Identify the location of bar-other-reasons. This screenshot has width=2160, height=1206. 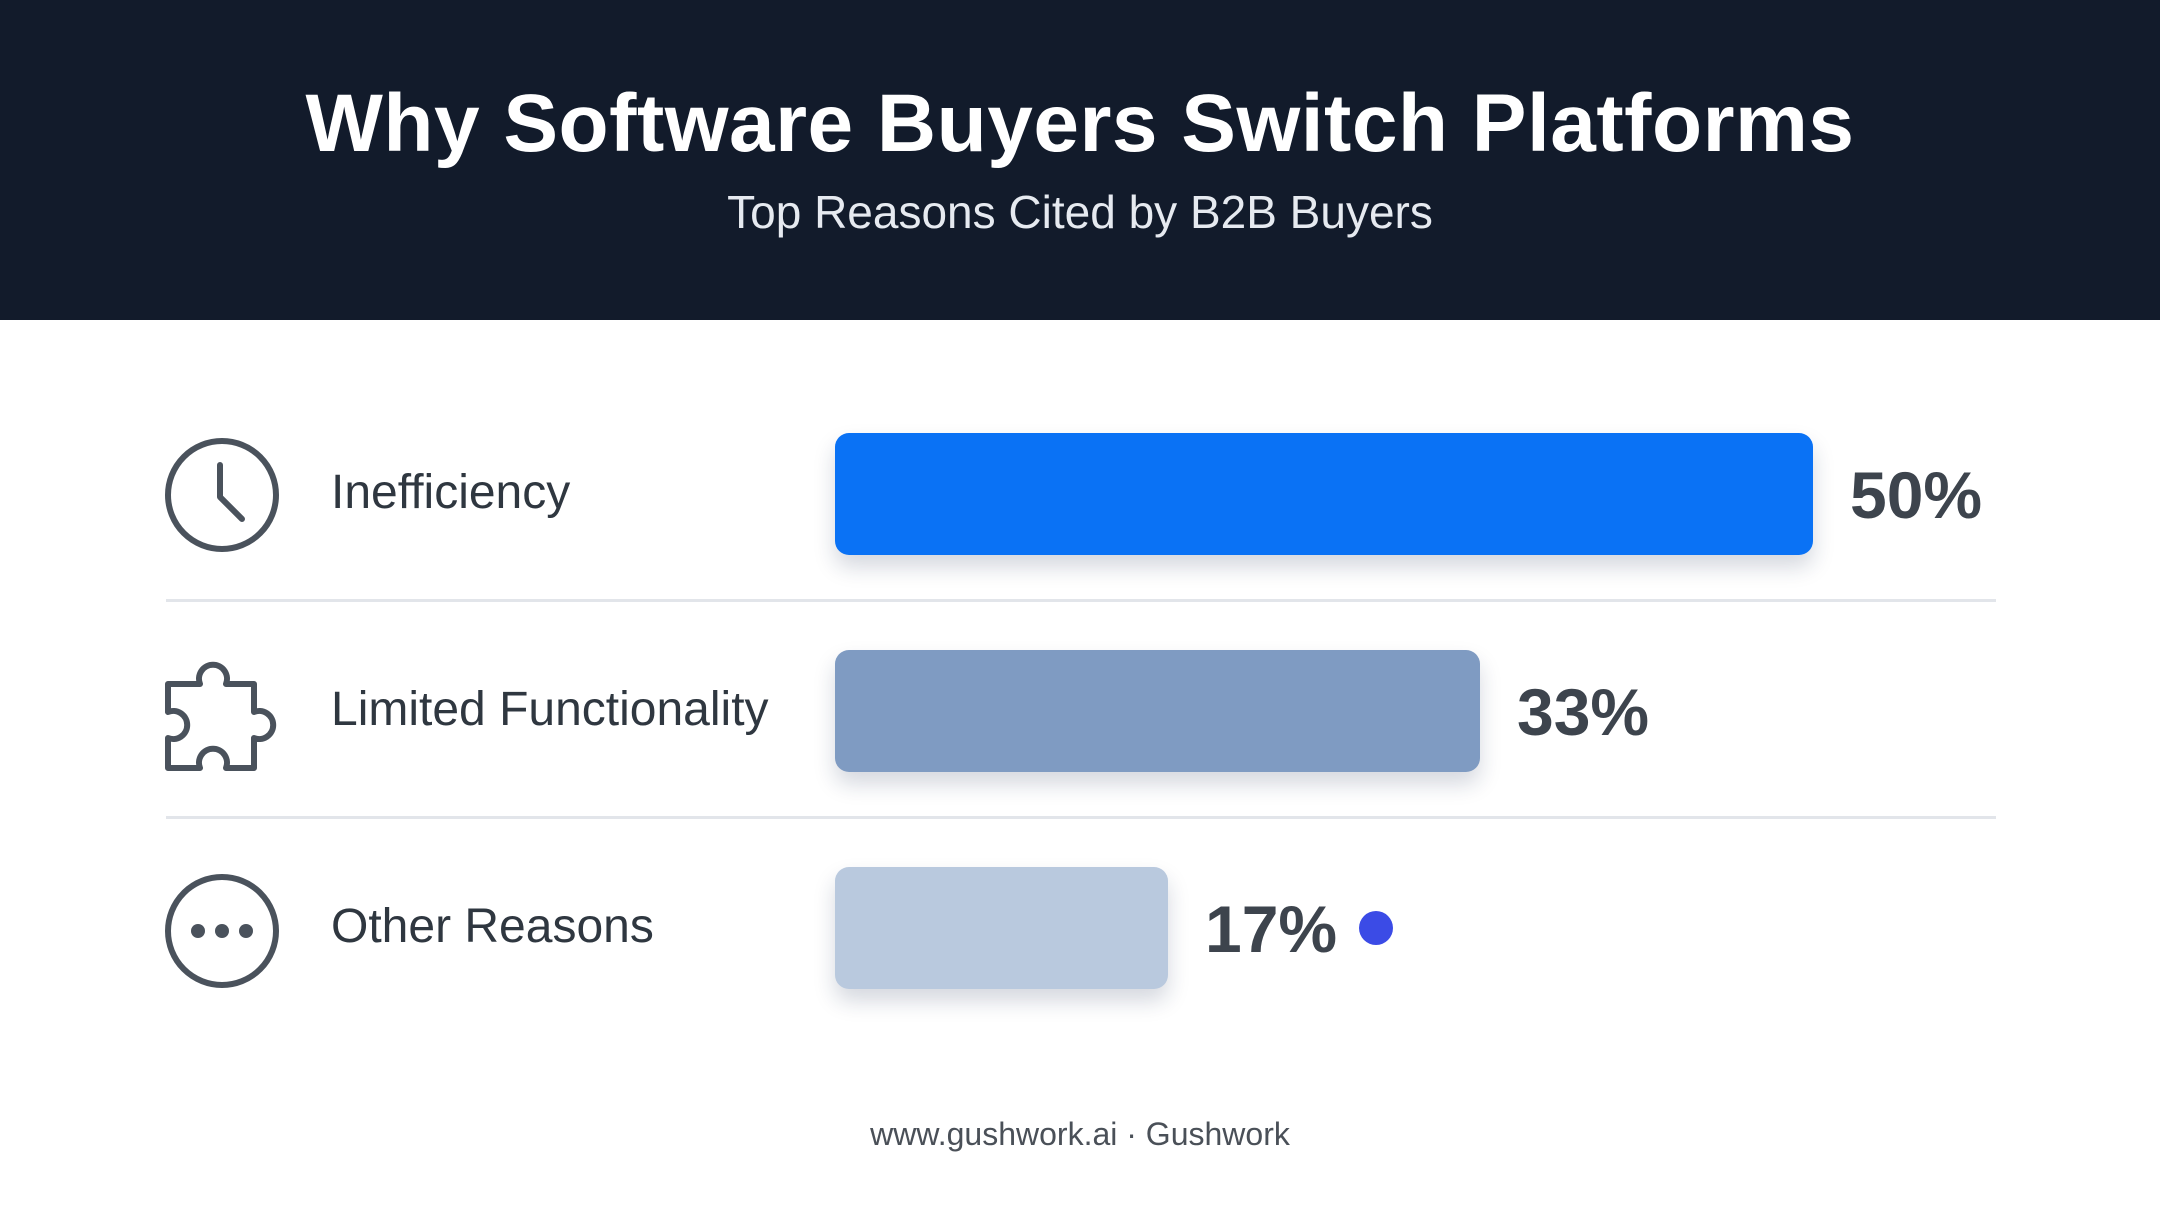
(1001, 928).